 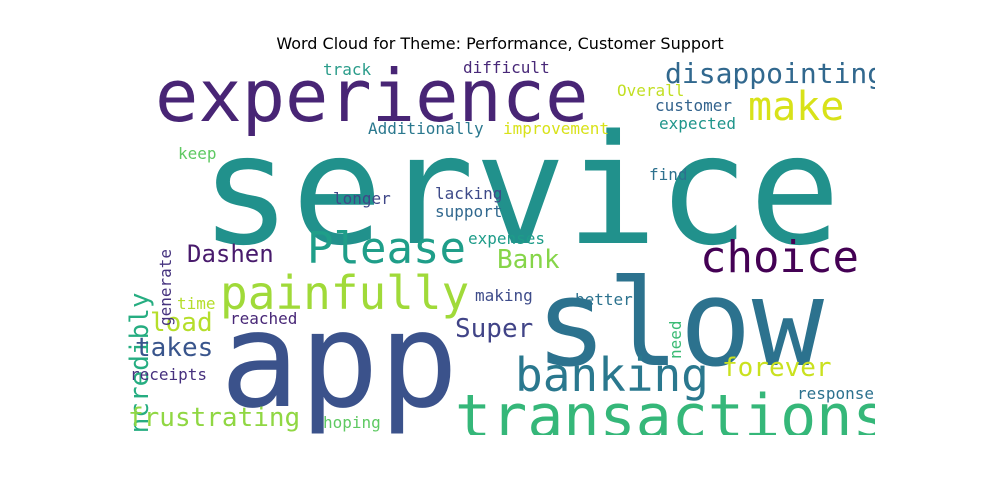 I want to click on word-cloud-word: track, so click(x=347, y=69).